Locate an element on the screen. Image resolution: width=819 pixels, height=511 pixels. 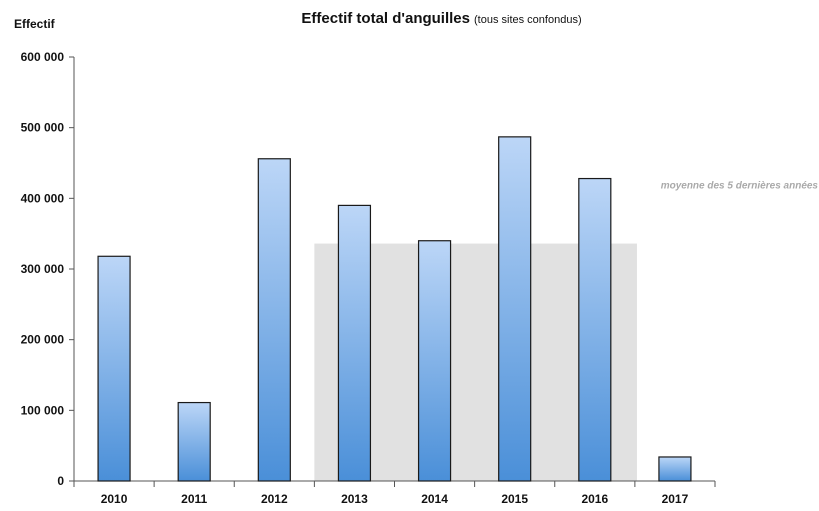
y-tick-label: 300 000 is located at coordinates (43, 269).